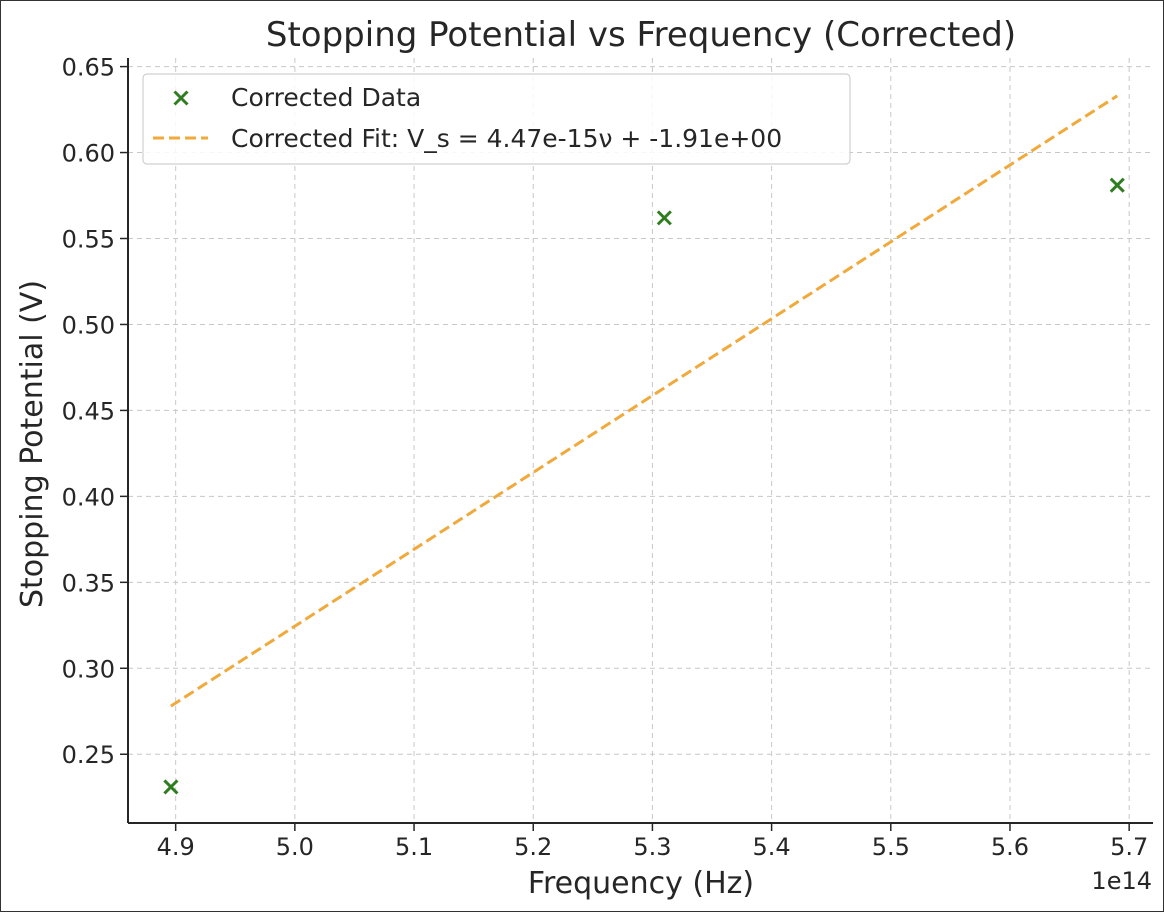 This screenshot has width=1164, height=912. I want to click on y-tick-label: 0.35, so click(88, 583).